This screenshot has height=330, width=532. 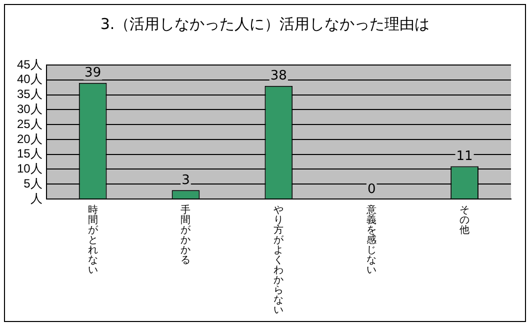 What do you see at coordinates (279, 260) in the screenshot?
I see `category-label: やり方がよくわからない` at bounding box center [279, 260].